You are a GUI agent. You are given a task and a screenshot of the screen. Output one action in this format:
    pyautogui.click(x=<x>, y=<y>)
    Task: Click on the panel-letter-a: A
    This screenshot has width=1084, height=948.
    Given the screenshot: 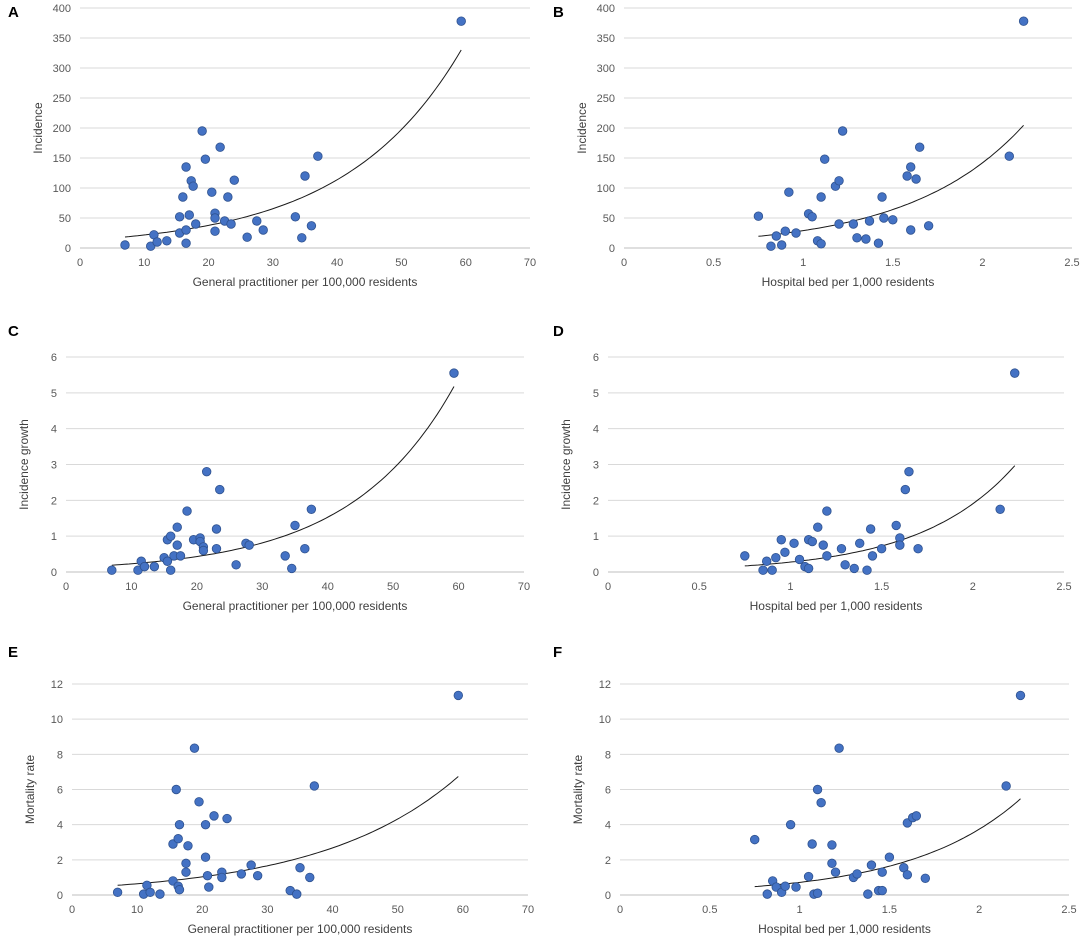 What is the action you would take?
    pyautogui.click(x=13, y=12)
    